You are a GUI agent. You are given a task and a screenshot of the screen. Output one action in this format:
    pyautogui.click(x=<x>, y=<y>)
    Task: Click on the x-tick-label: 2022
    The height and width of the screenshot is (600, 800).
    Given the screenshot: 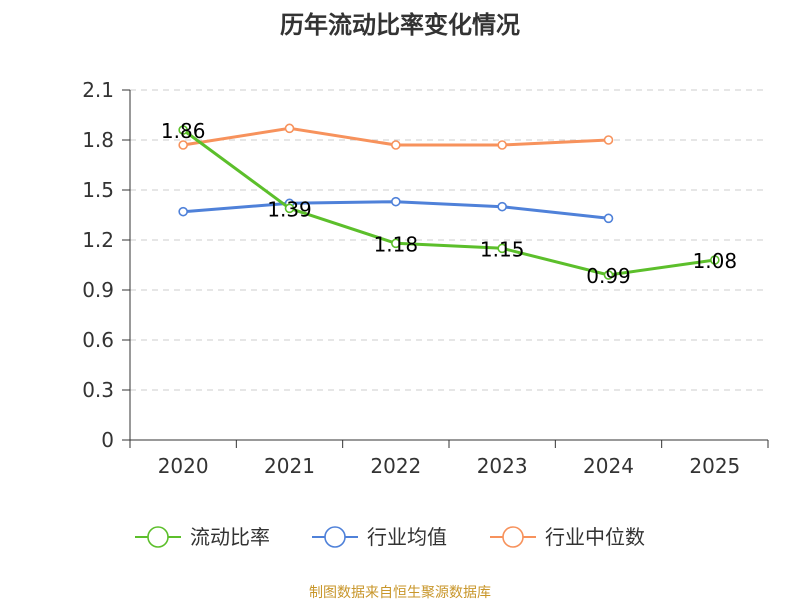 What is the action you would take?
    pyautogui.click(x=395, y=466)
    